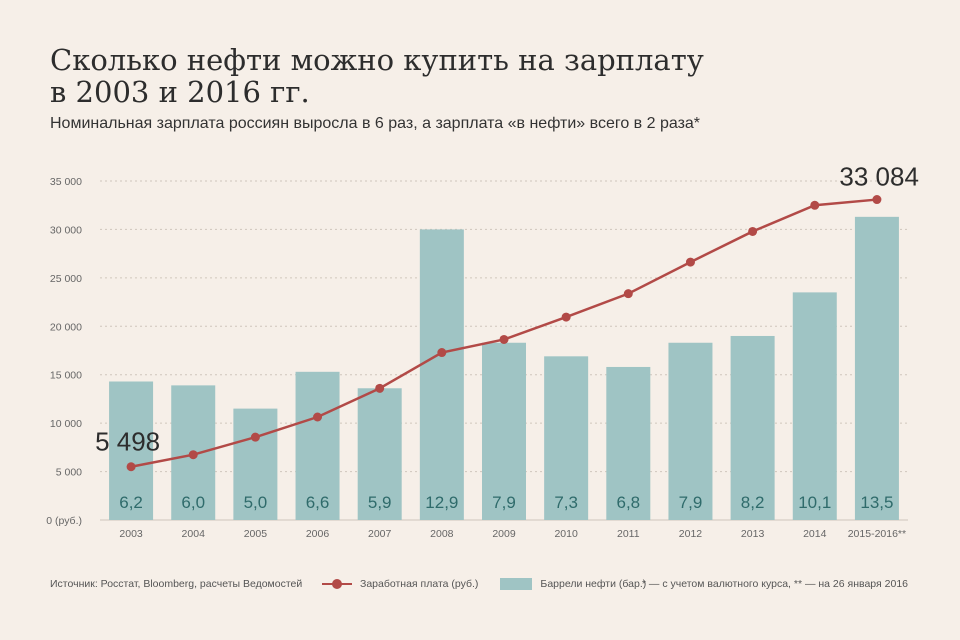 Image resolution: width=960 pixels, height=640 pixels. I want to click on chart-title-line-2: в 2003 и 2016 гг., so click(180, 92).